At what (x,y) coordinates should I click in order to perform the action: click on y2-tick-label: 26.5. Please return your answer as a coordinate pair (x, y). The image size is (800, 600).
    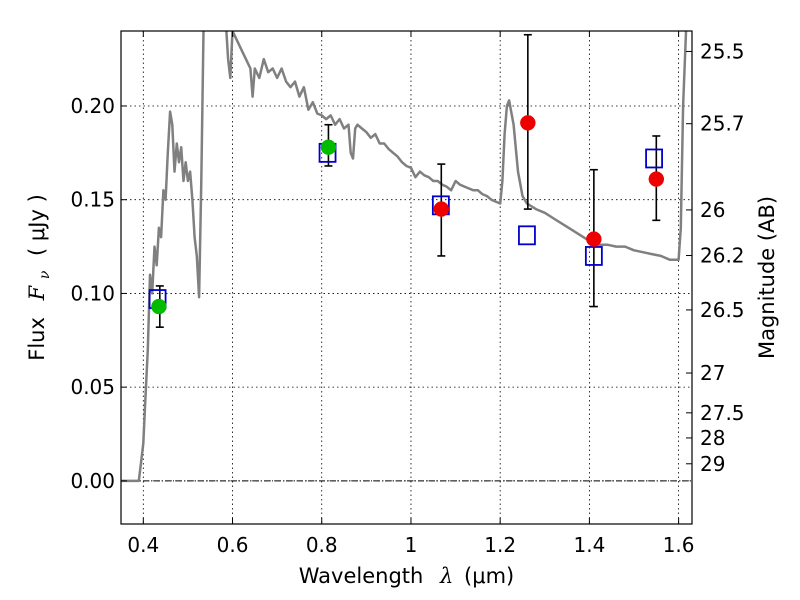
    Looking at the image, I should click on (722, 310).